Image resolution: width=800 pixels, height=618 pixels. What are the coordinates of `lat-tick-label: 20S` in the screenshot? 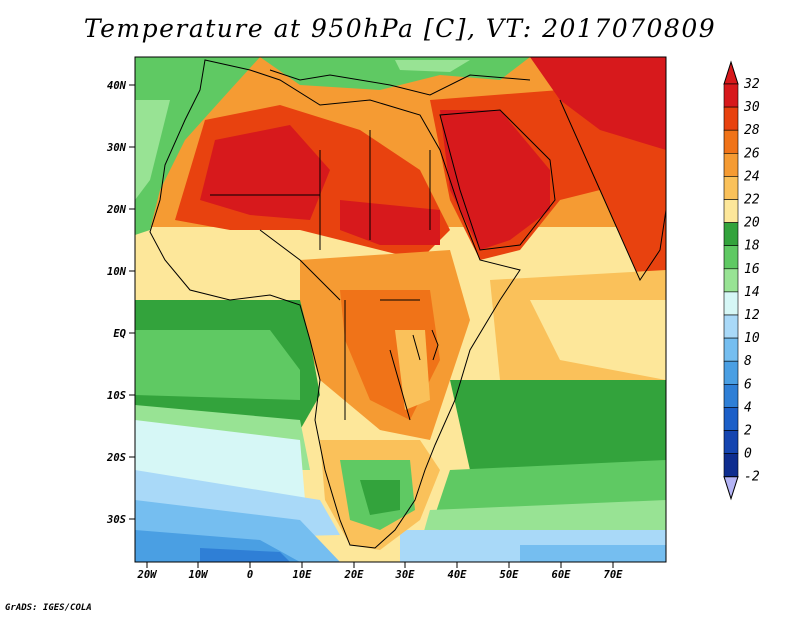 It's located at (116, 458).